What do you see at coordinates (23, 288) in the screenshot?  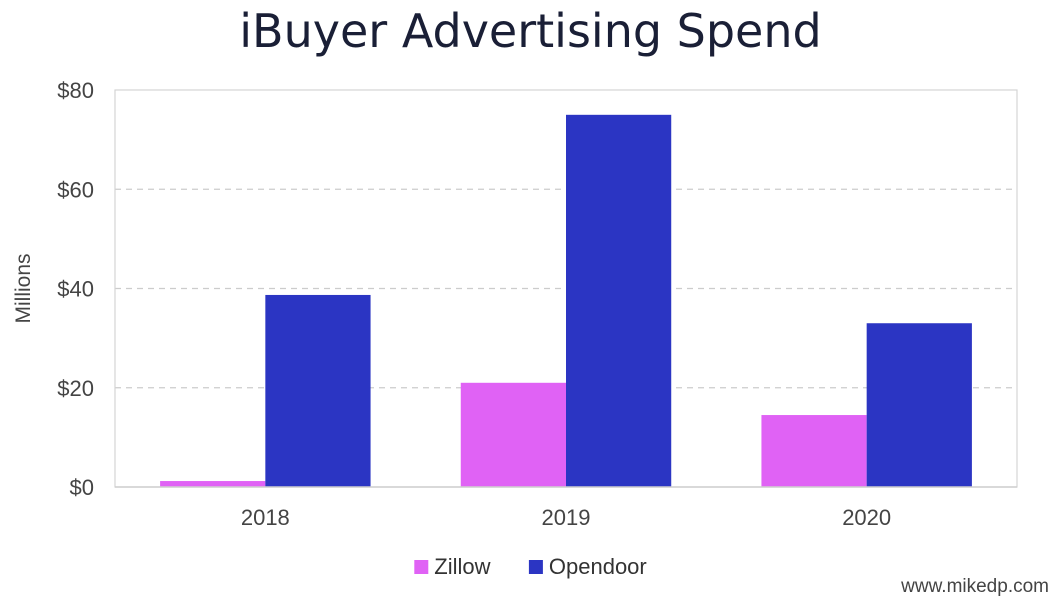 I see `y-axis-label: Millions` at bounding box center [23, 288].